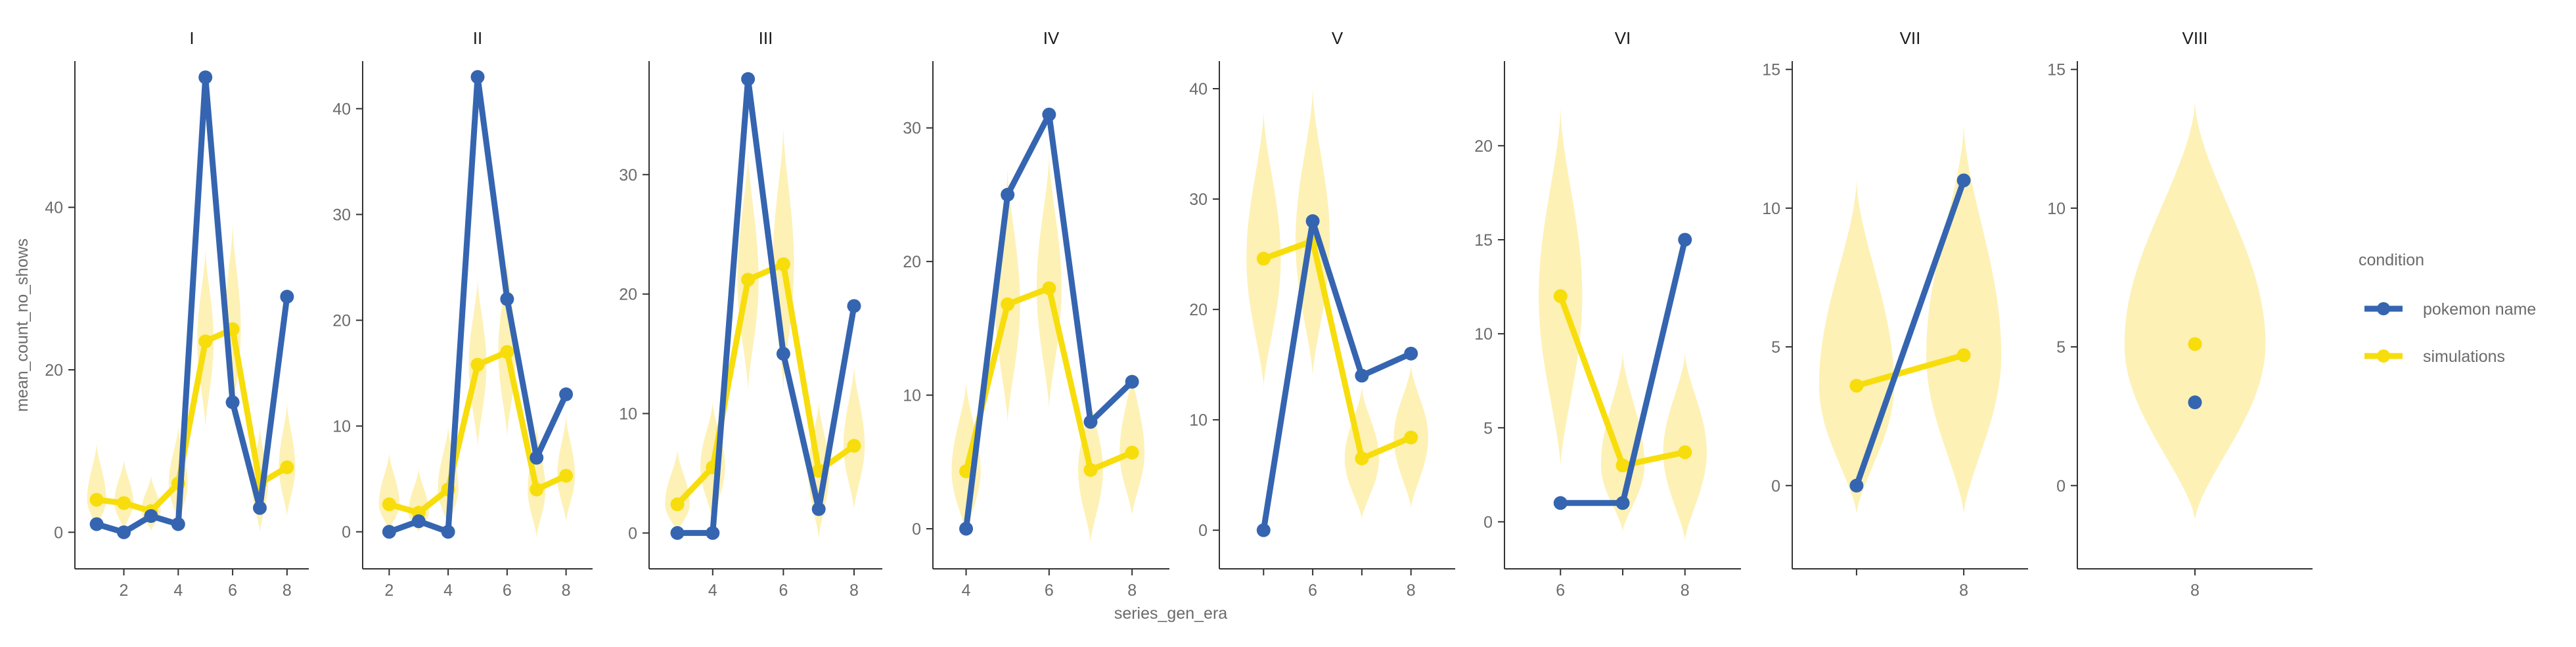 The height and width of the screenshot is (647, 2576). I want to click on legend-marker-simulations, so click(2383, 356).